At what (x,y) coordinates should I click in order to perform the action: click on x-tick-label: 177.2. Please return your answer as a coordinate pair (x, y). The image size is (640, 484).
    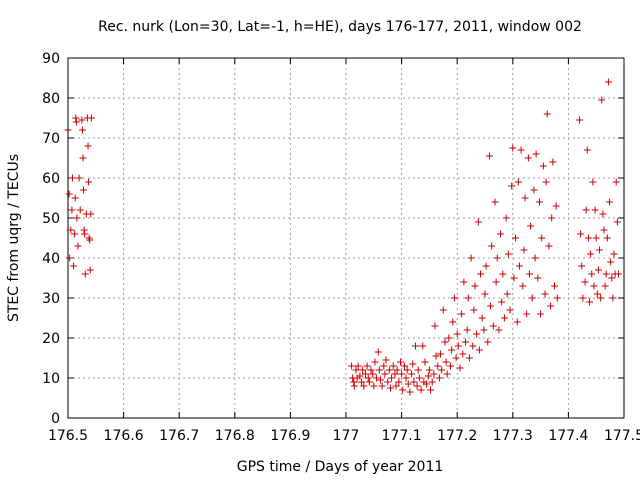
    Looking at the image, I should click on (457, 436).